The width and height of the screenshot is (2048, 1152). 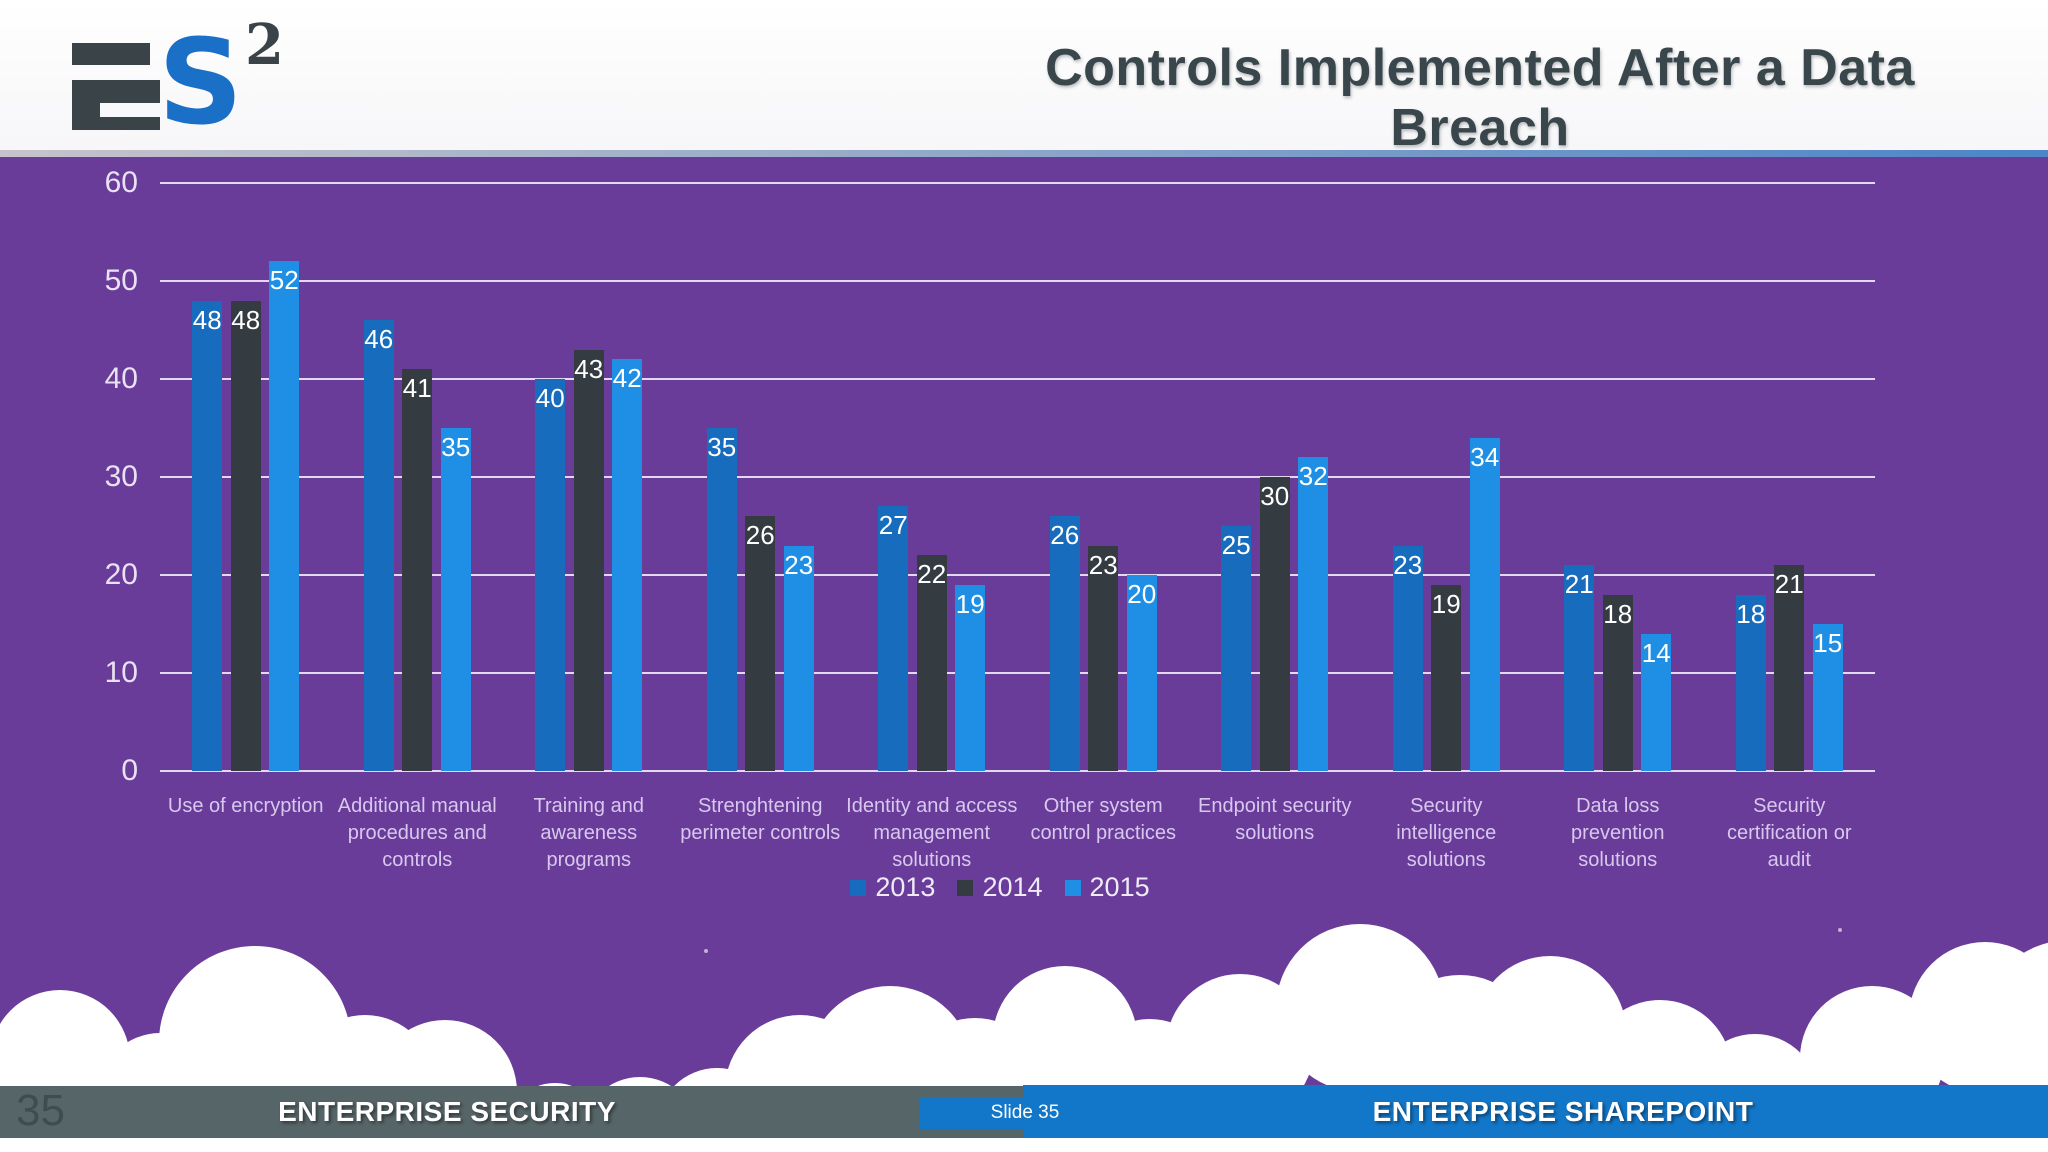 What do you see at coordinates (760, 643) in the screenshot?
I see `bar-2014: 26` at bounding box center [760, 643].